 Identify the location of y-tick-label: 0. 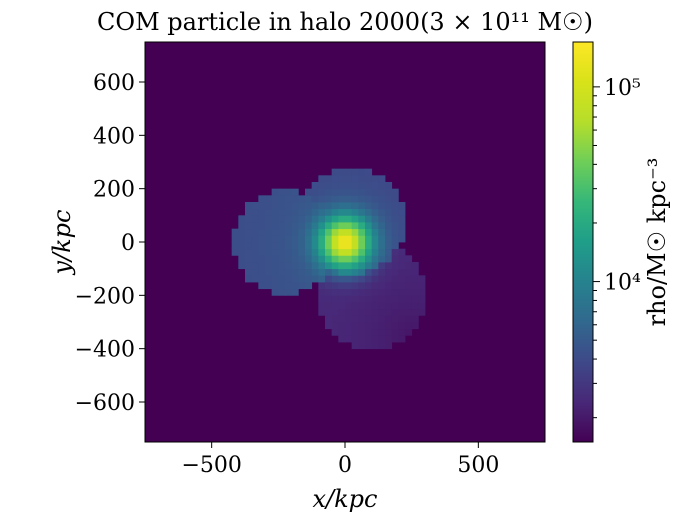
(128, 243).